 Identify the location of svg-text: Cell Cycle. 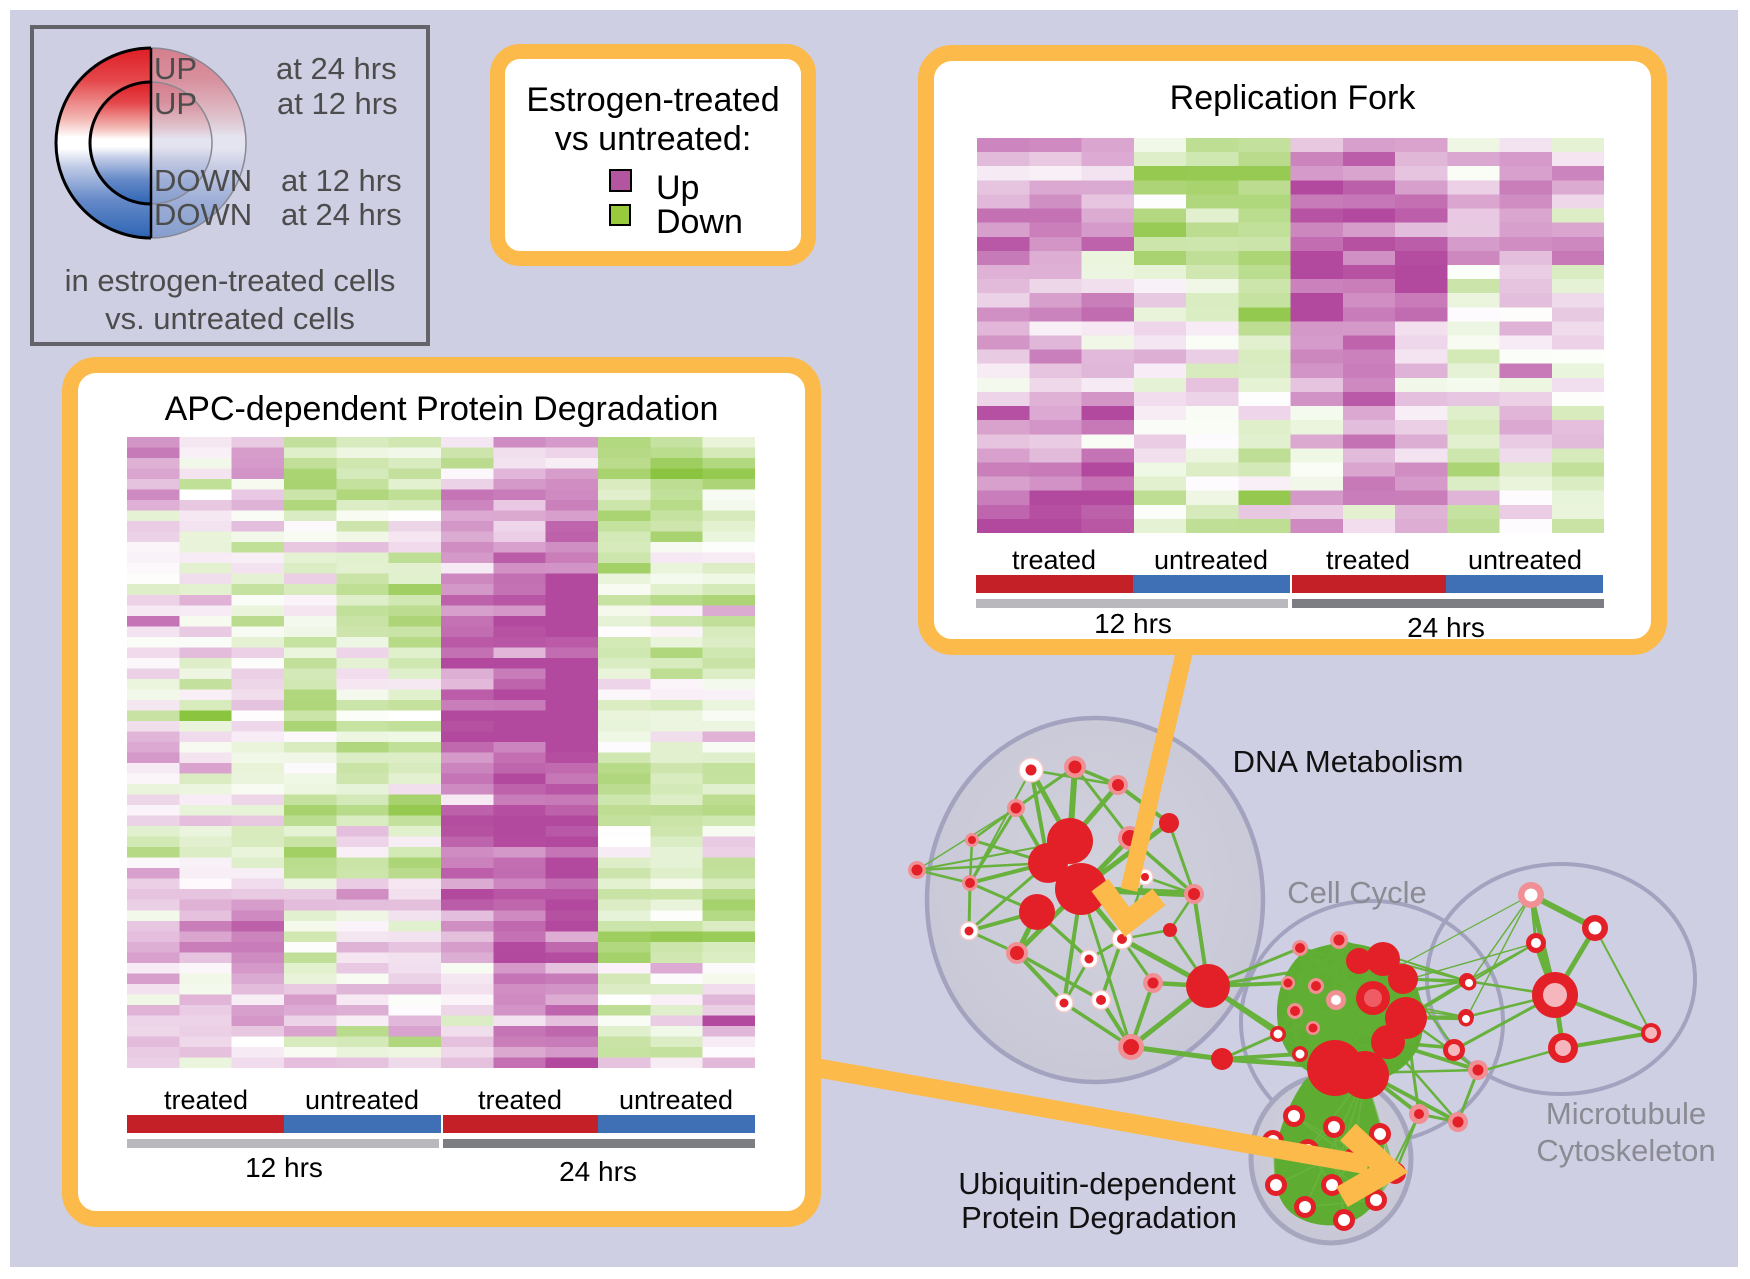
(1357, 892).